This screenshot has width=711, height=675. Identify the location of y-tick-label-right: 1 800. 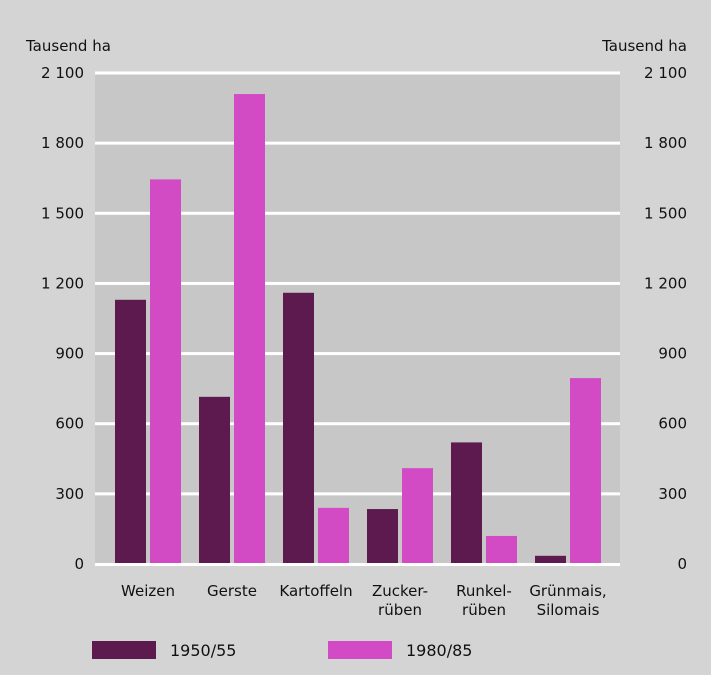
(665, 143).